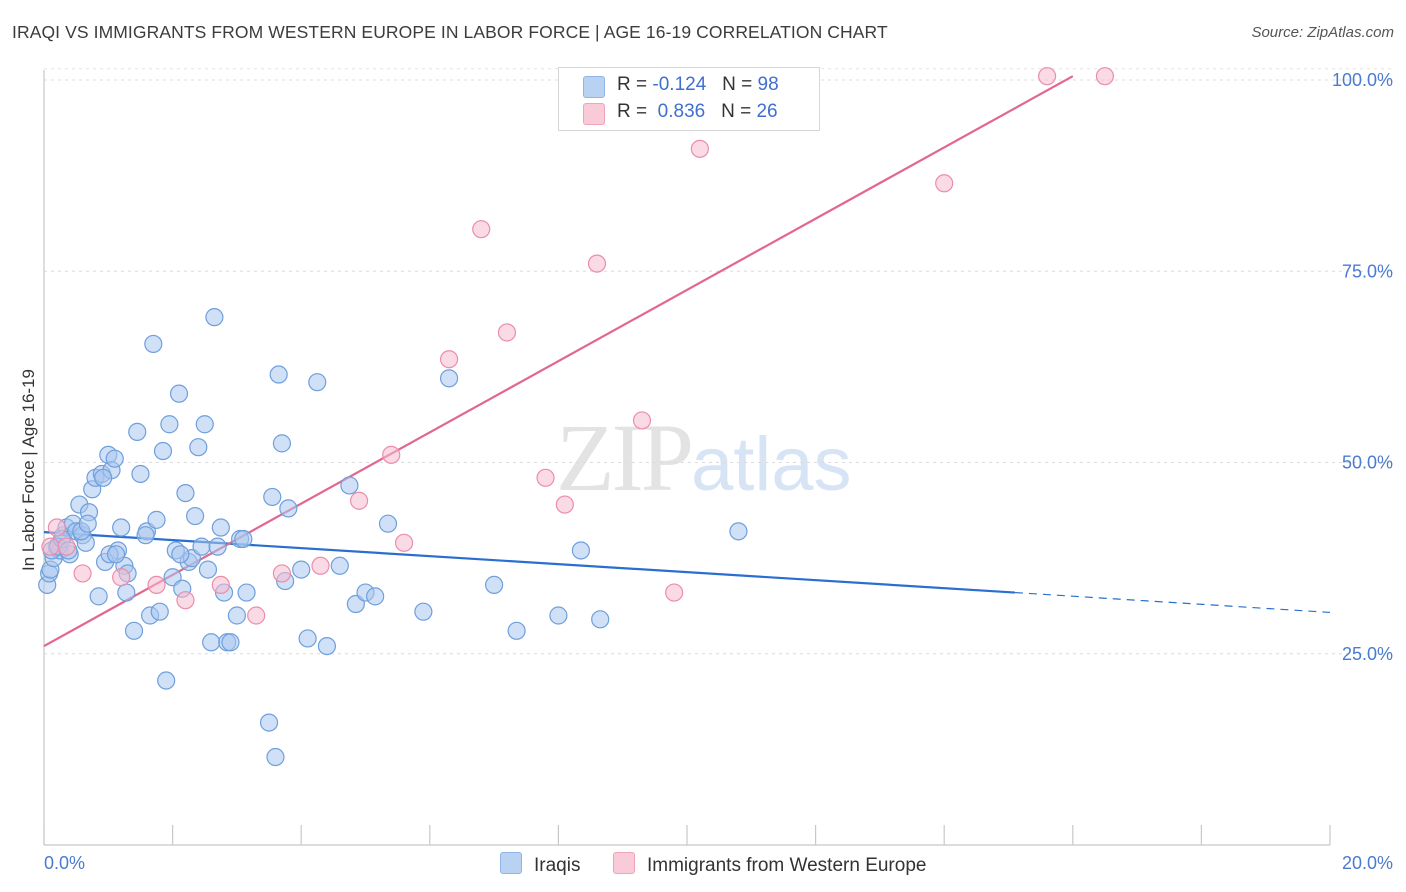 The image size is (1406, 892). I want to click on stats-legend: R = -0.124 N = 98 R = 0.836 N = 26, so click(689, 99).